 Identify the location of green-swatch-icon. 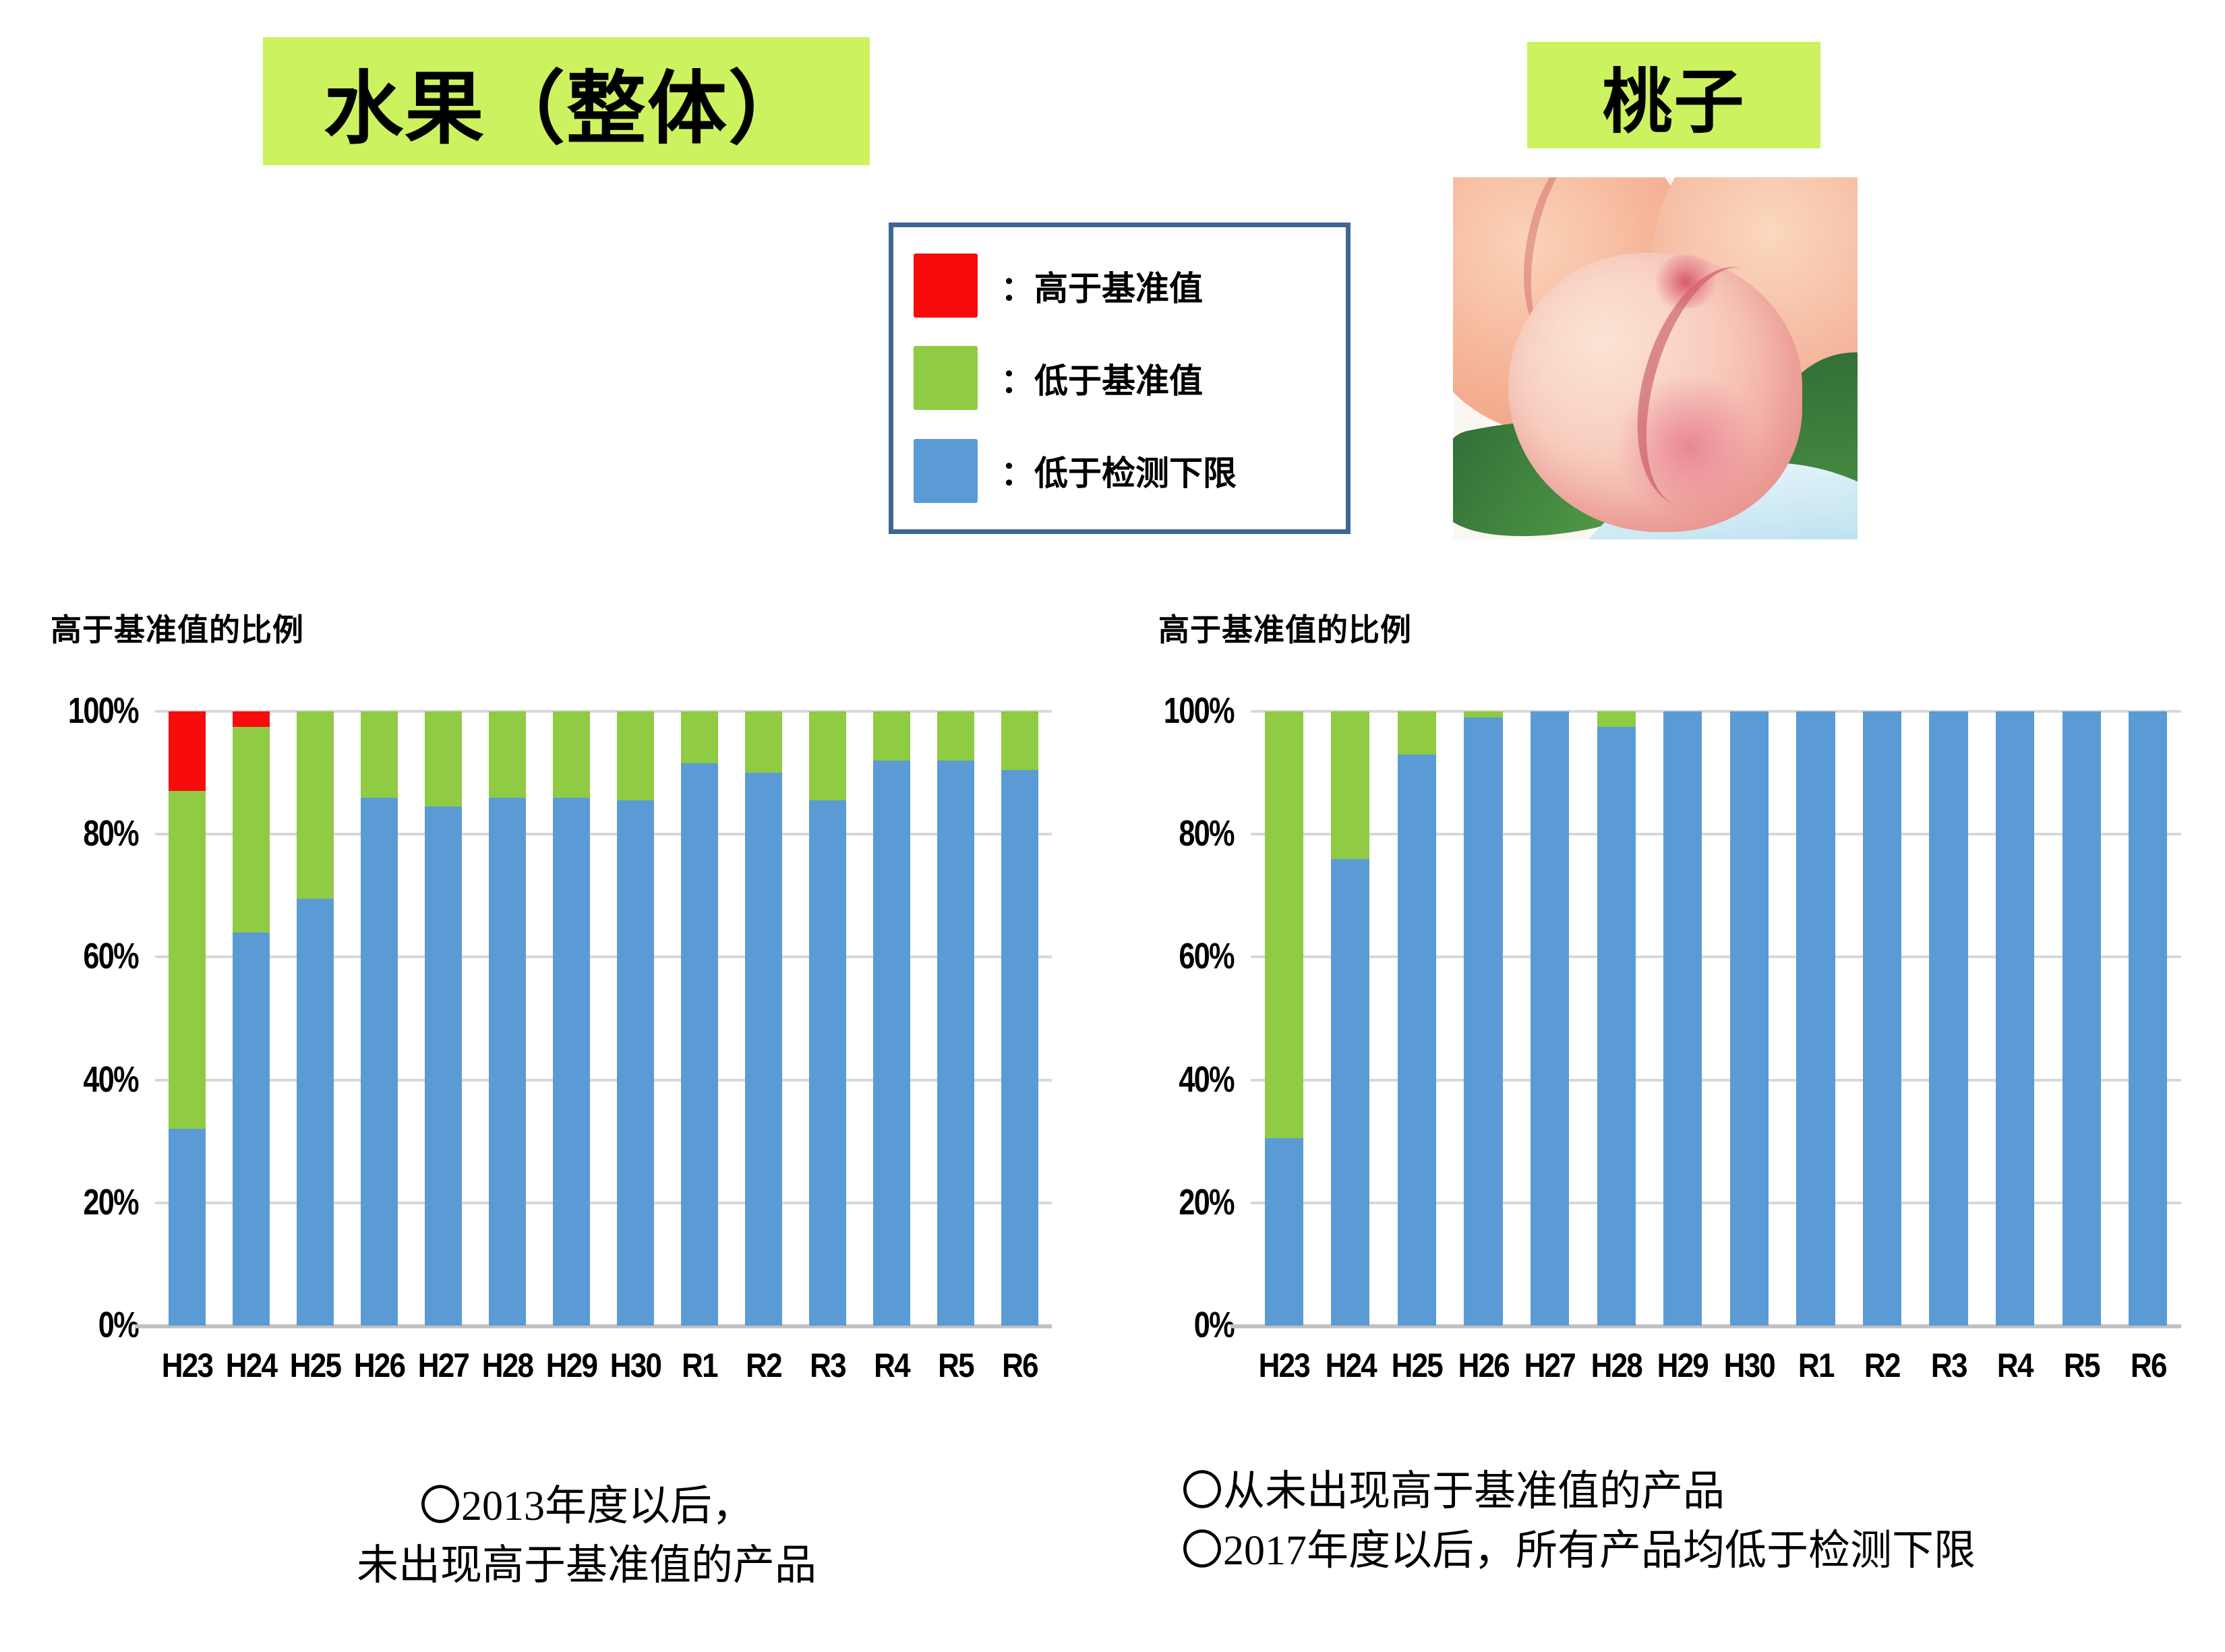
(946, 378).